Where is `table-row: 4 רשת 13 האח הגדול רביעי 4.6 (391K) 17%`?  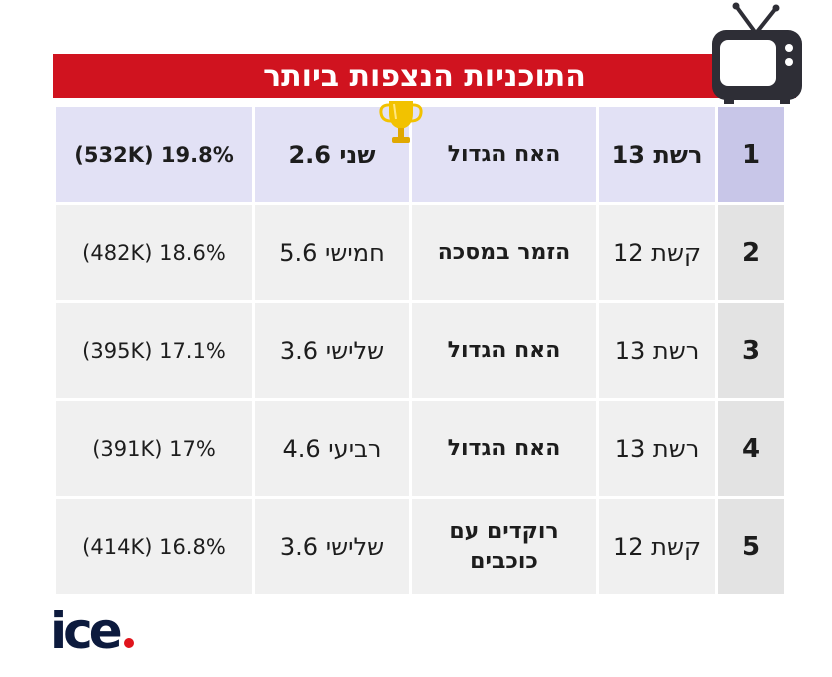
table-row: 4 רשת 13 האח הגדול רביעי 4.6 (391K) 17% is located at coordinates (420, 448).